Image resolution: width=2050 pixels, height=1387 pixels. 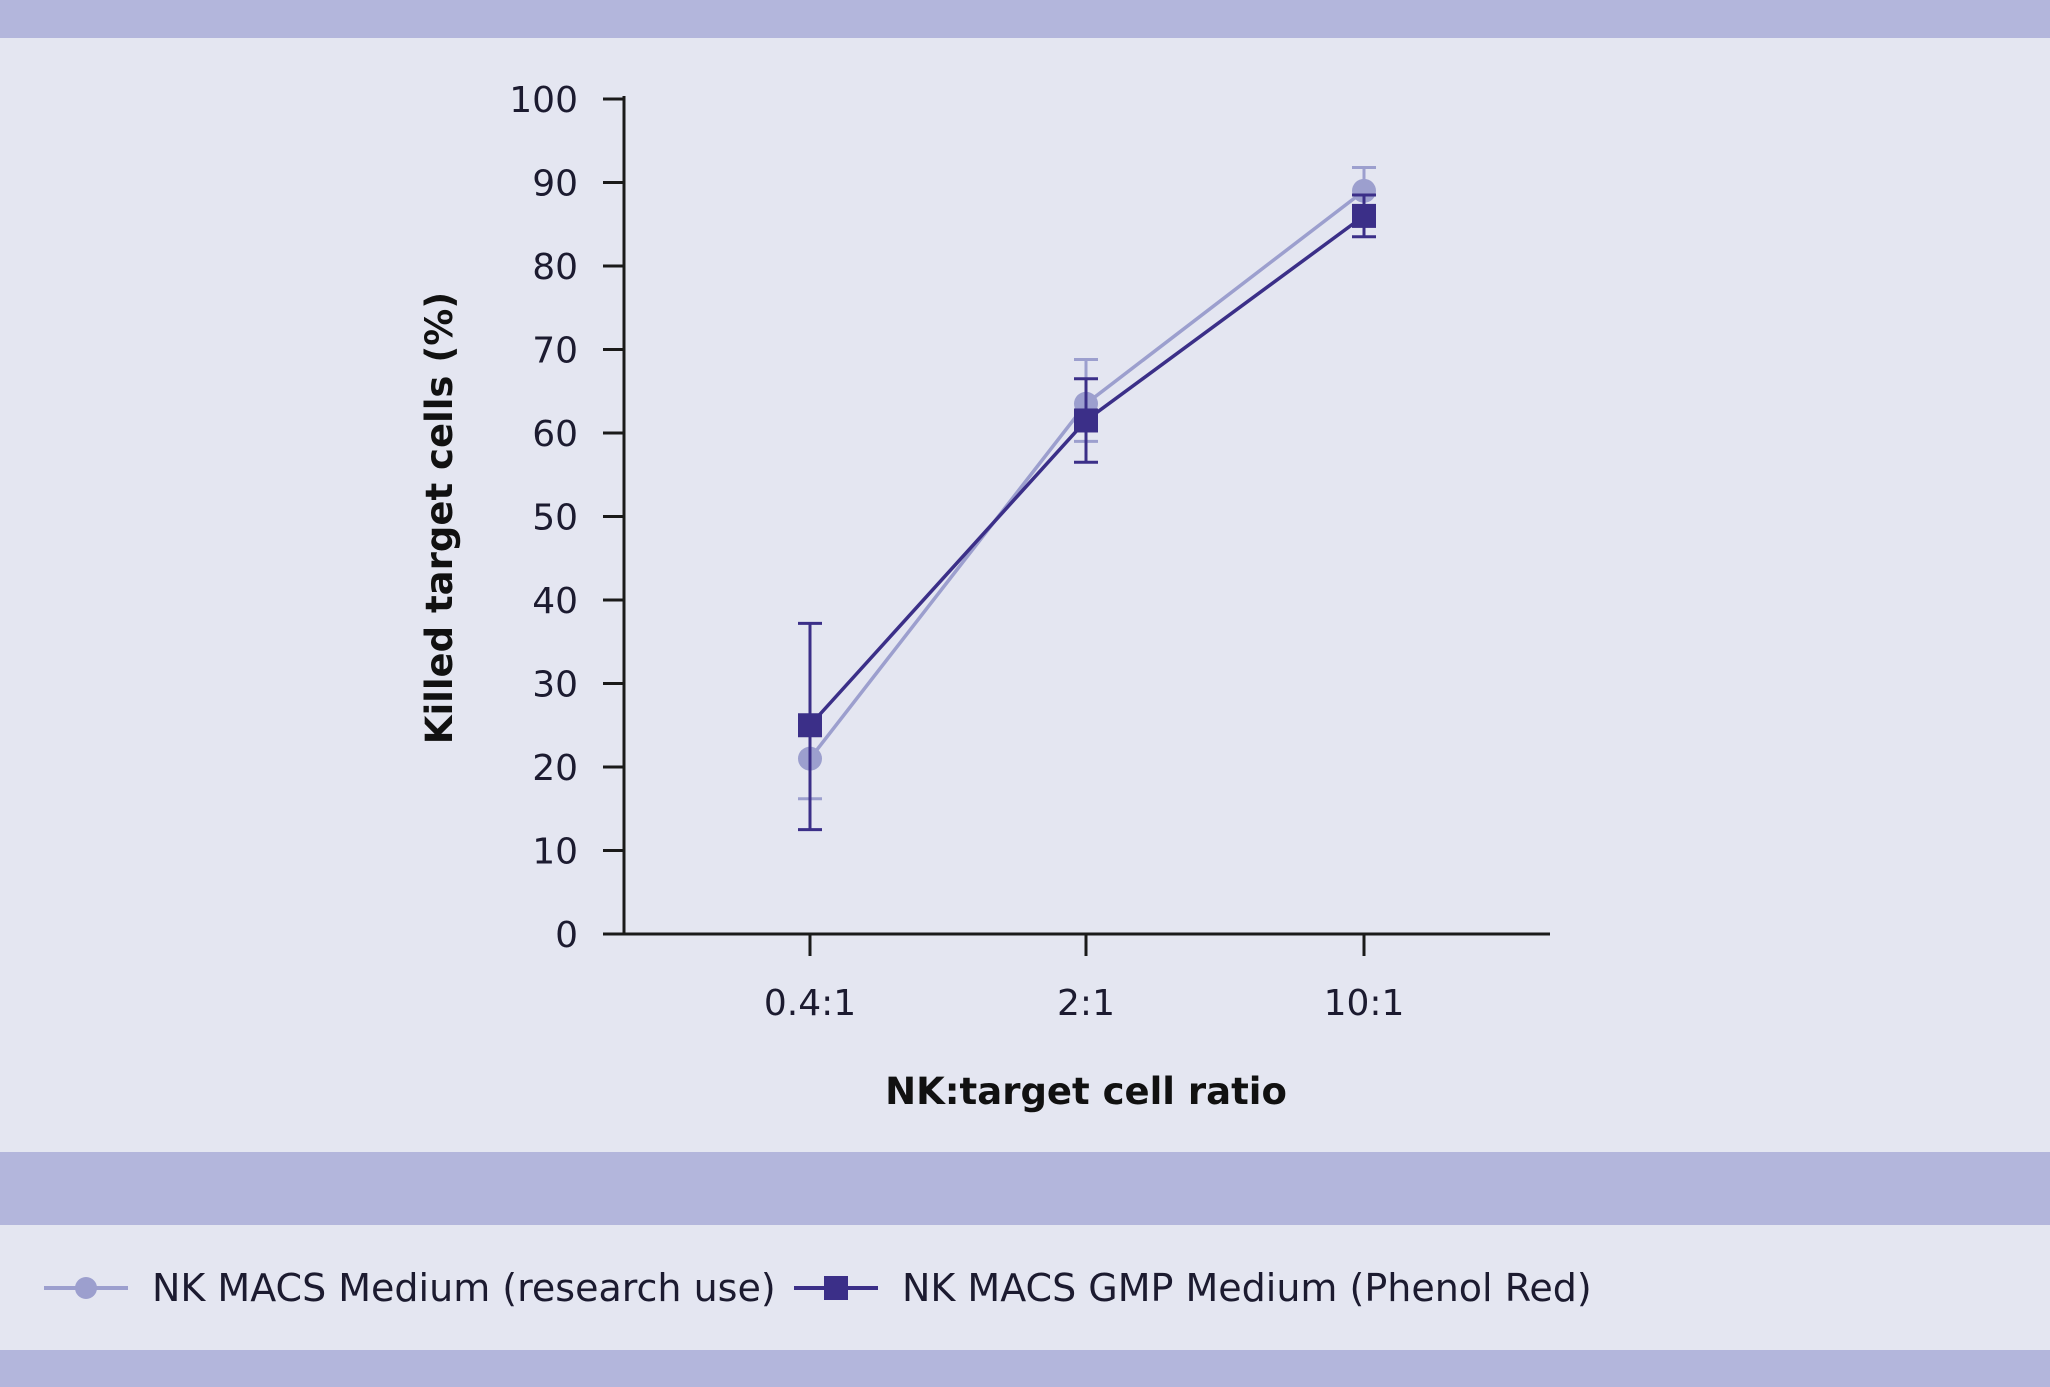 What do you see at coordinates (555, 518) in the screenshot?
I see `y-tick-label: 50` at bounding box center [555, 518].